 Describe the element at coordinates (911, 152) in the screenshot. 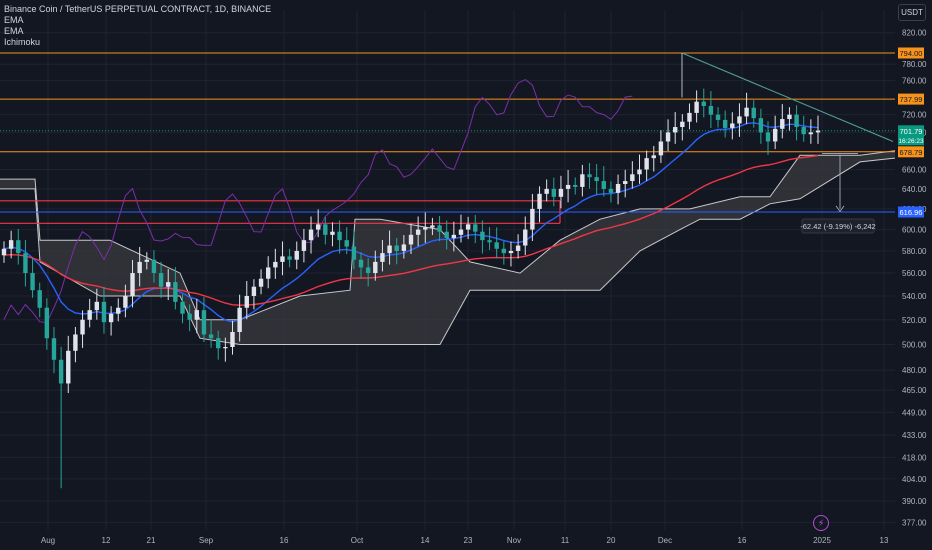

I see `price-tag-label: 678.79` at that location.